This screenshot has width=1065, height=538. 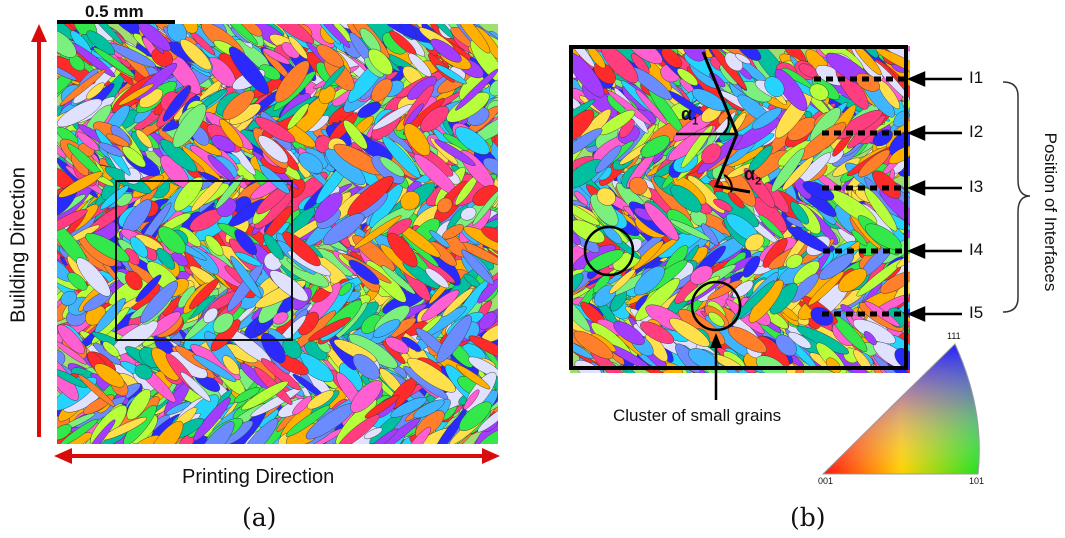 What do you see at coordinates (204, 260) in the screenshot?
I see `region-of-interest-box` at bounding box center [204, 260].